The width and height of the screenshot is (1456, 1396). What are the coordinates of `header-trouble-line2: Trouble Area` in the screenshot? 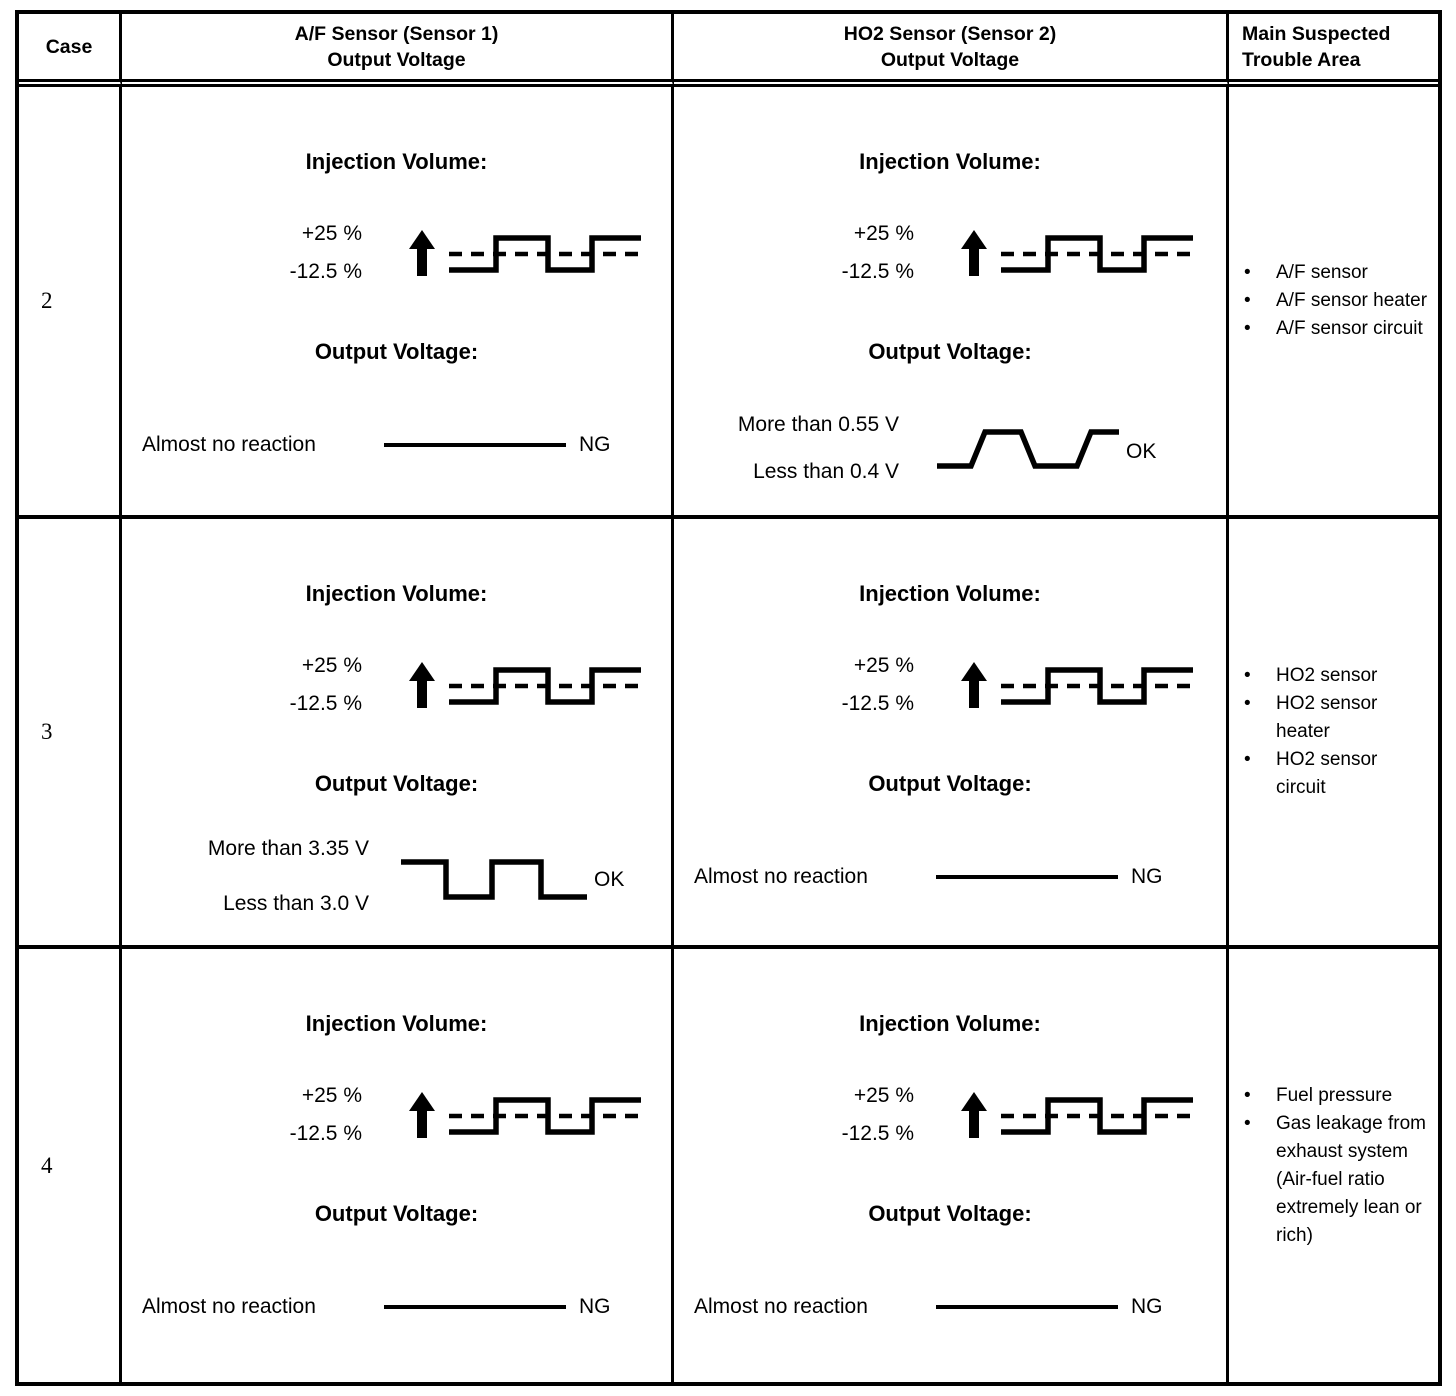 It's located at (1301, 59).